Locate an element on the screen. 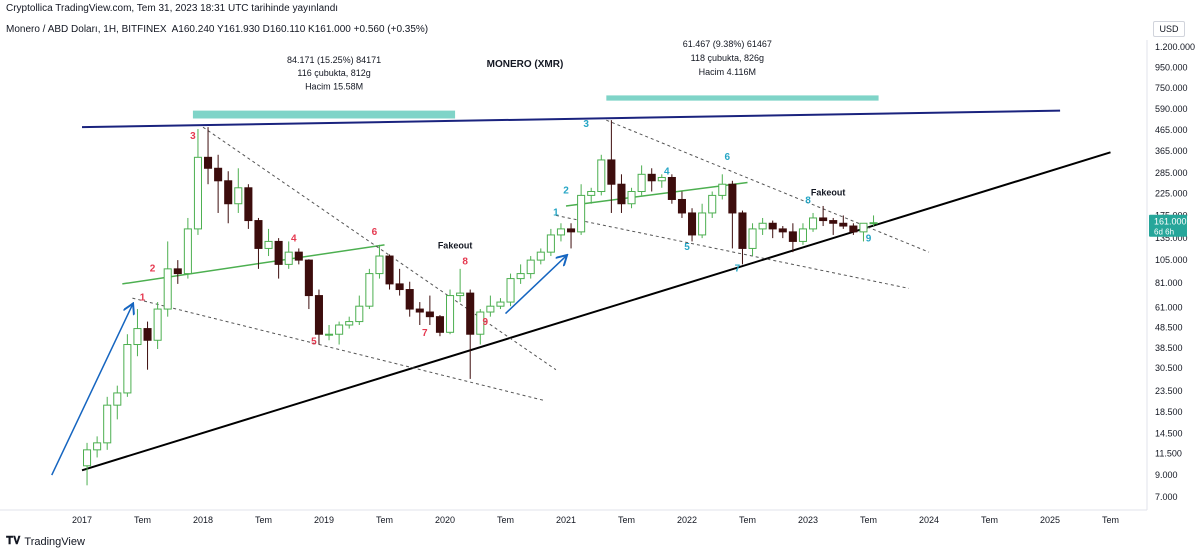 This screenshot has height=552, width=1200. wave2-1: 1 is located at coordinates (556, 212).